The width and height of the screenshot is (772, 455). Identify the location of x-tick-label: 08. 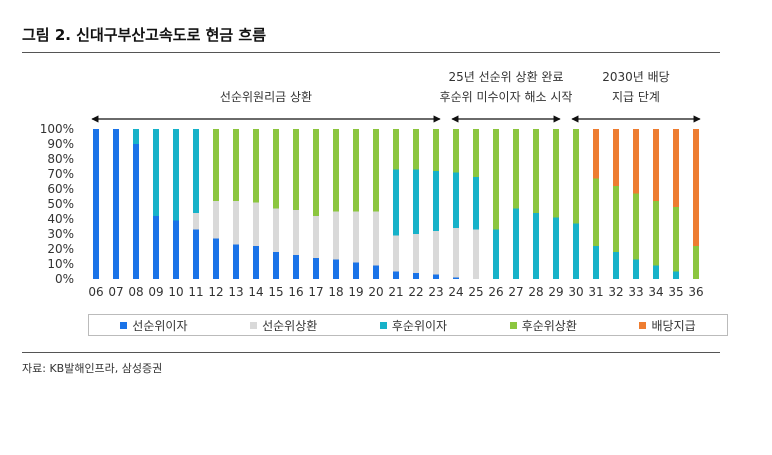
(135, 292).